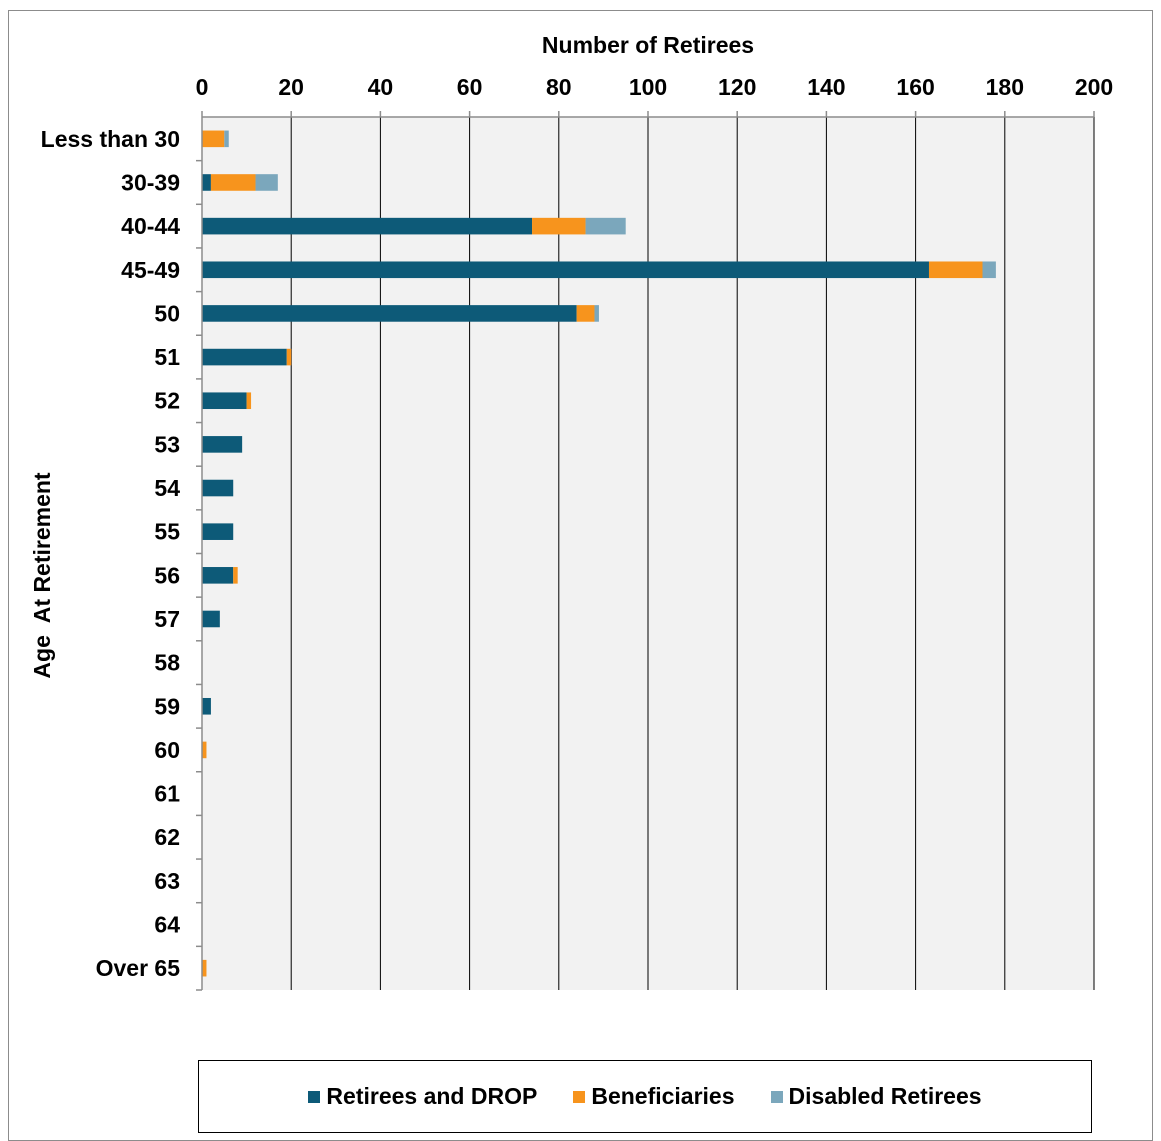 The height and width of the screenshot is (1141, 1161). What do you see at coordinates (167, 532) in the screenshot?
I see `y-tick-label: 55` at bounding box center [167, 532].